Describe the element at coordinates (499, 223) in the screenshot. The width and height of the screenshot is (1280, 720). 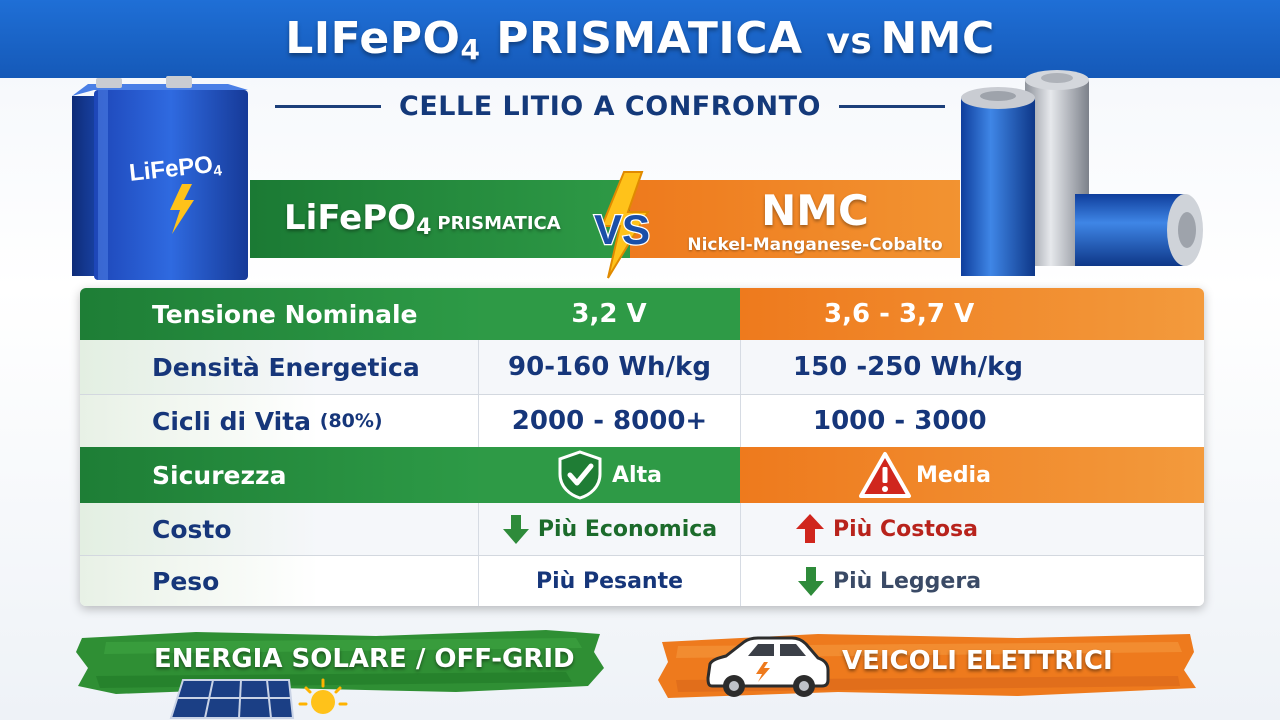
I see `header-lifepo4-suffix: PRISMATICA` at that location.